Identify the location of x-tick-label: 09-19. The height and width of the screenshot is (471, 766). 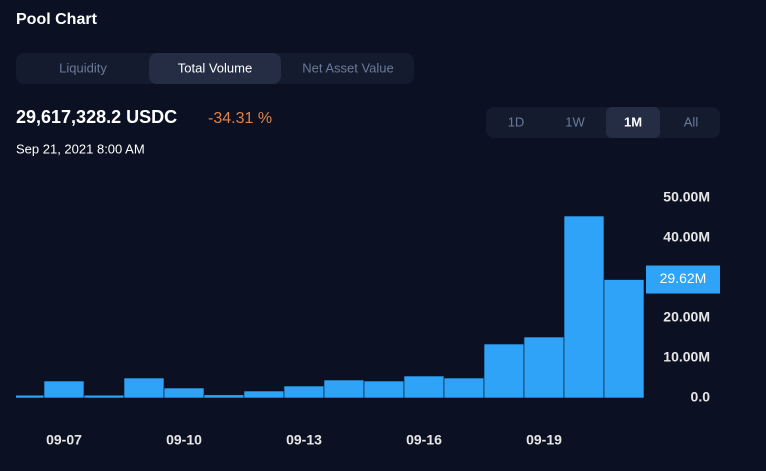
(544, 440).